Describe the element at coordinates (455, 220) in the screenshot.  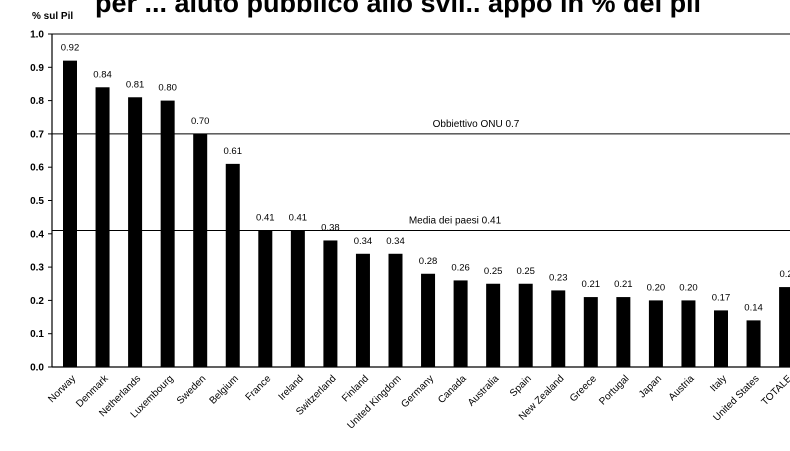
I see `reference-line-label: Media dei paesi 0.41` at that location.